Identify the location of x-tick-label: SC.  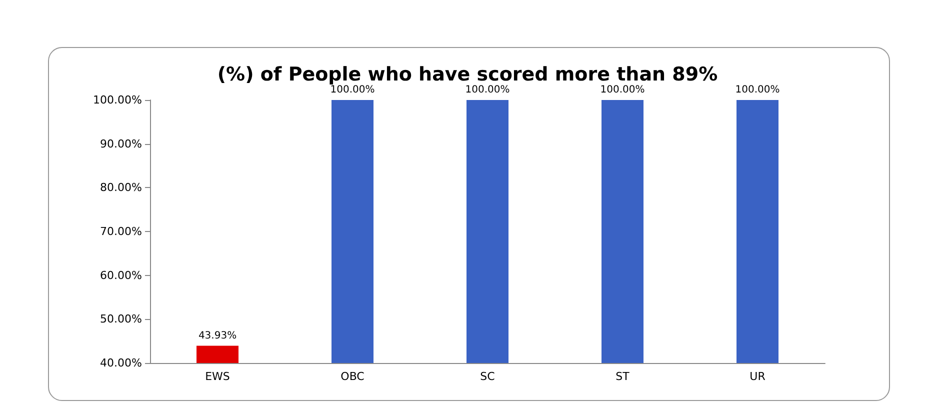
(488, 376).